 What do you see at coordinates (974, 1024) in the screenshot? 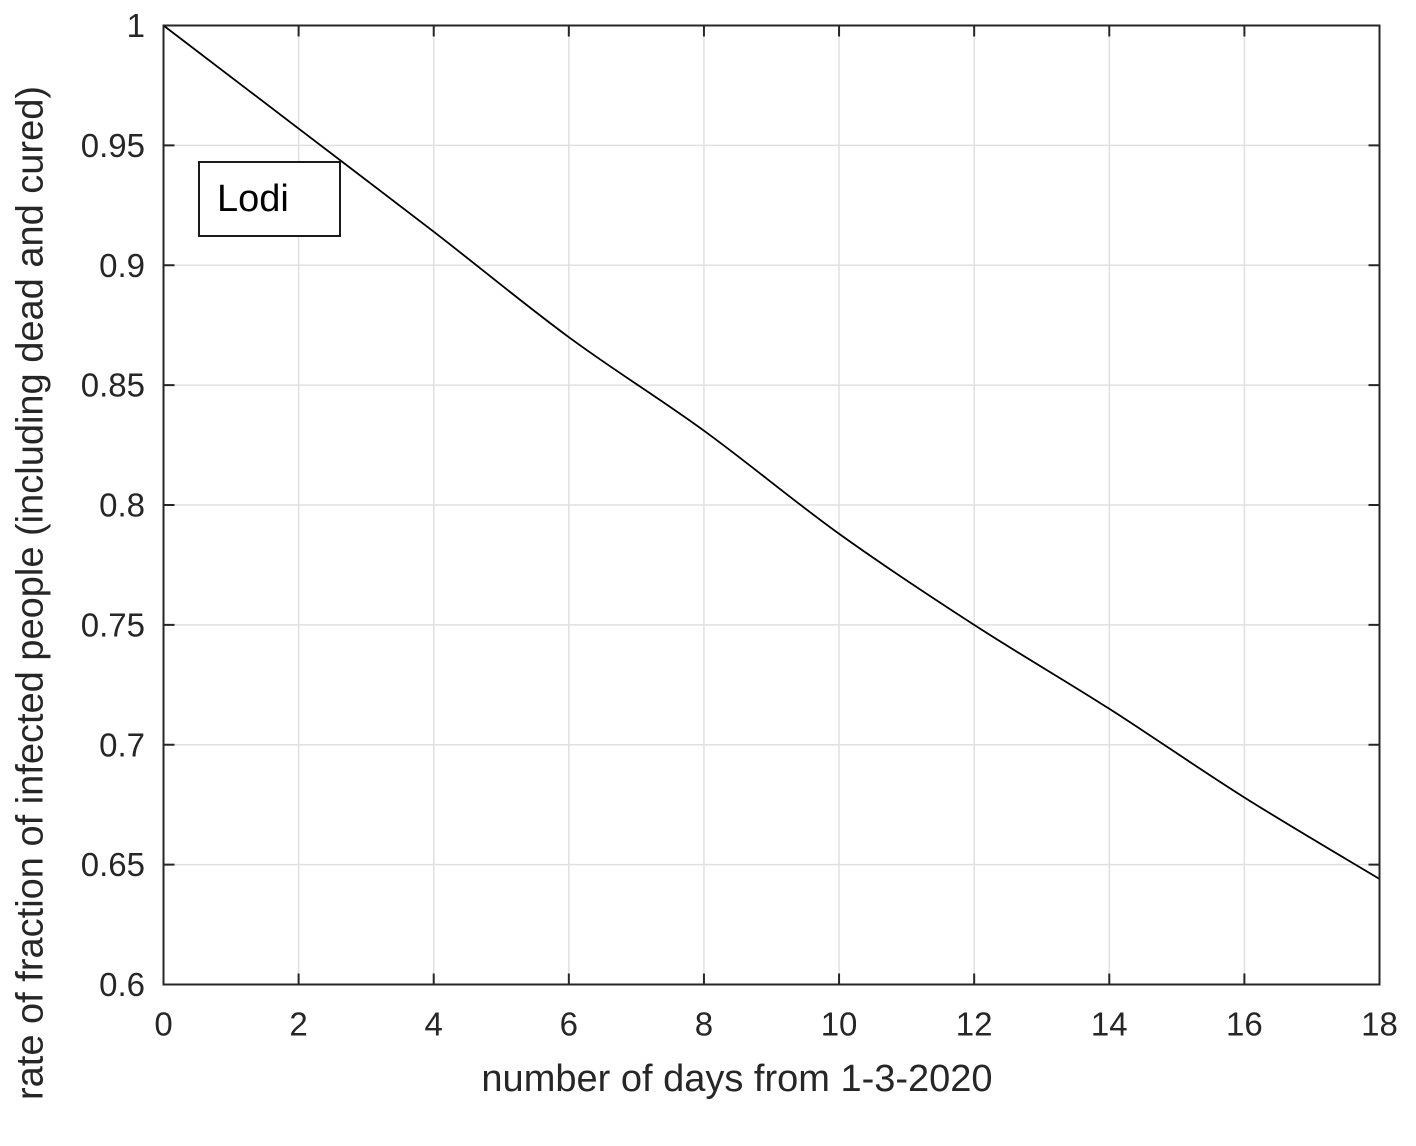
I see `x-tick-label: 12` at bounding box center [974, 1024].